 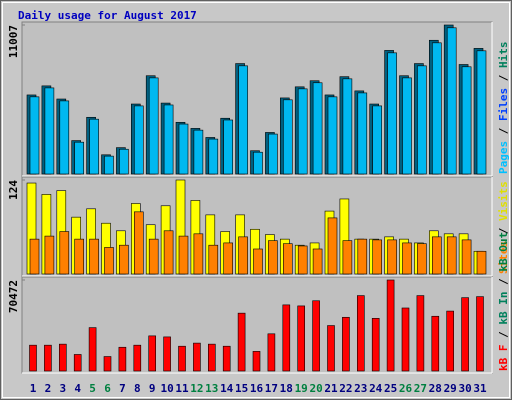 What do you see at coordinates (503, 201) in the screenshot?
I see `legend-entry: Visits` at bounding box center [503, 201].